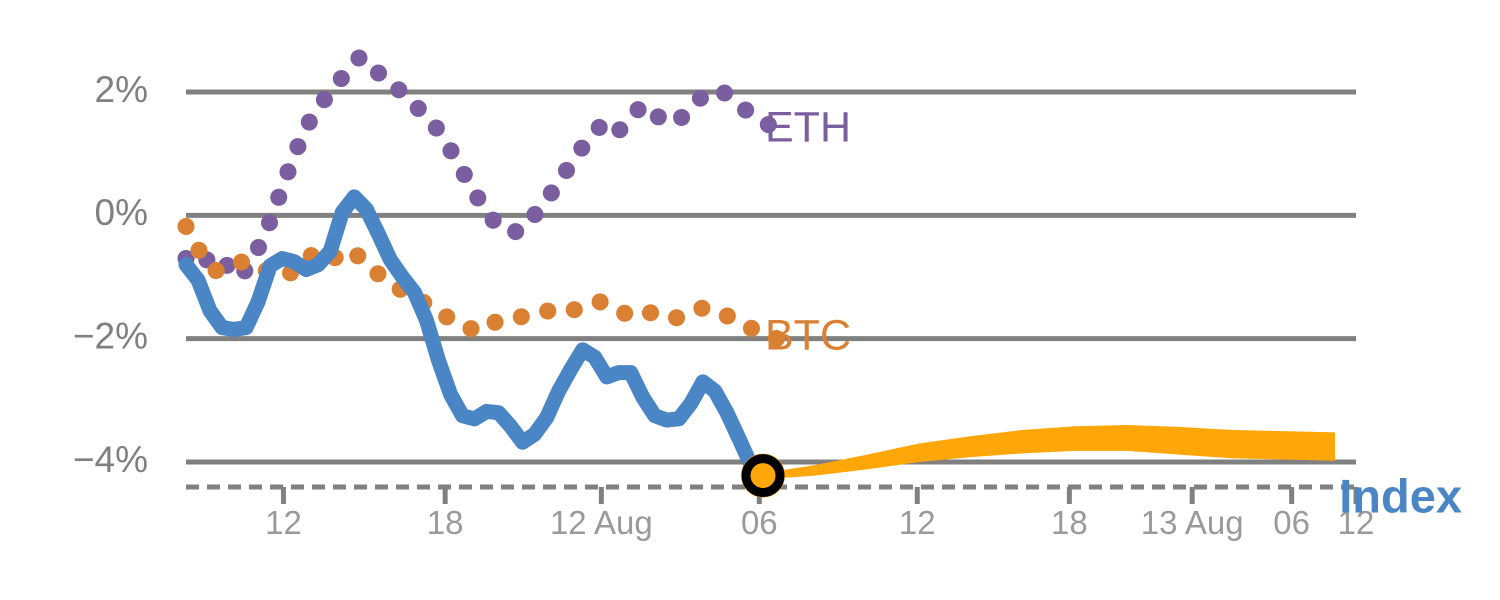 Image resolution: width=1500 pixels, height=600 pixels. What do you see at coordinates (481, 282) in the screenshot?
I see `btc-series-dotted-line` at bounding box center [481, 282].